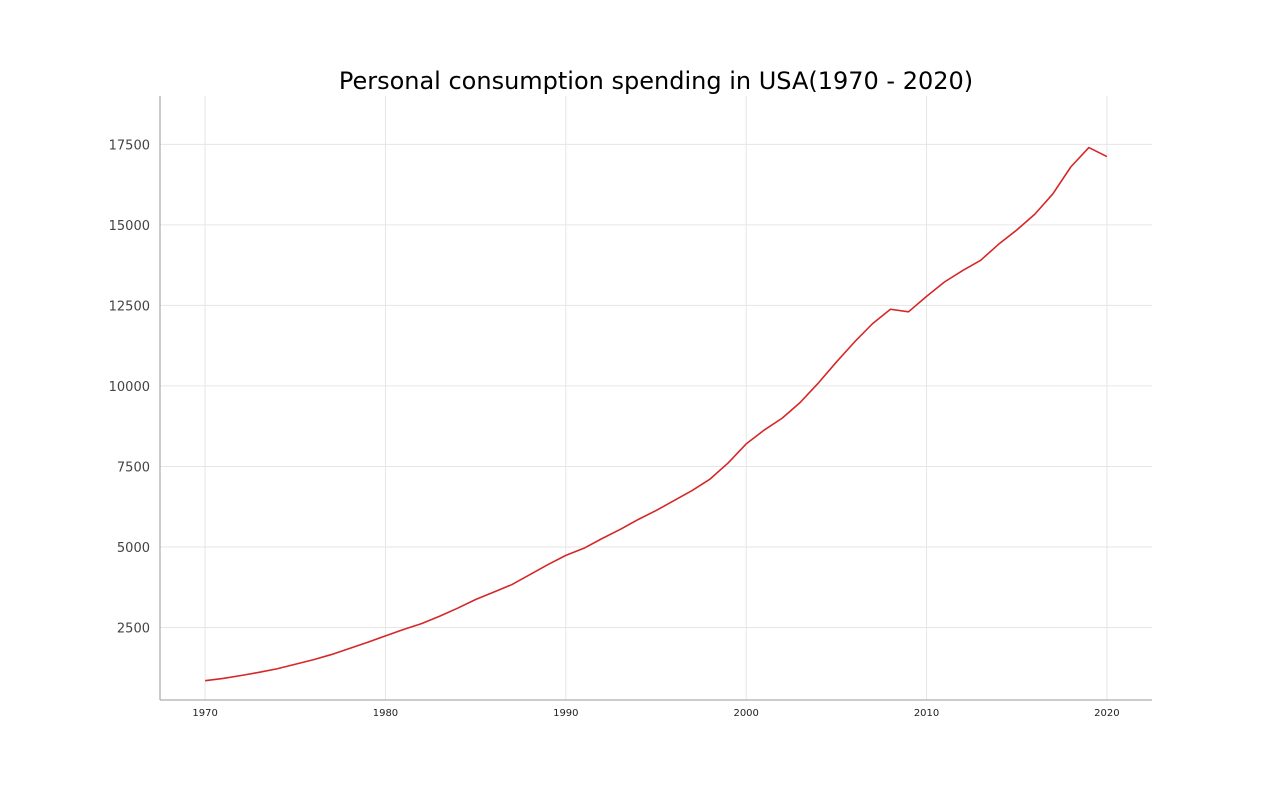 This screenshot has height=800, width=1280. Describe the element at coordinates (129, 226) in the screenshot. I see `y-tick-label: 15000` at that location.